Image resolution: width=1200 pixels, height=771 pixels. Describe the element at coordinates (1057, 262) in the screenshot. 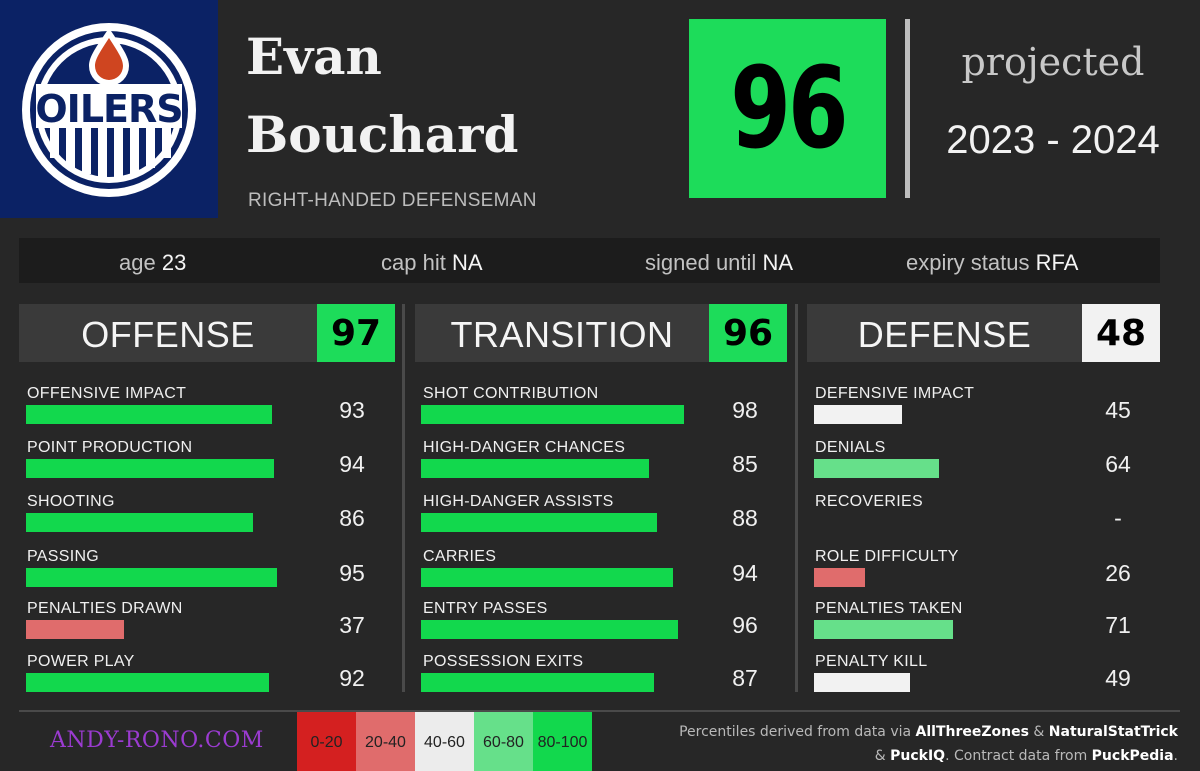

I see `info-value: RFA` at that location.